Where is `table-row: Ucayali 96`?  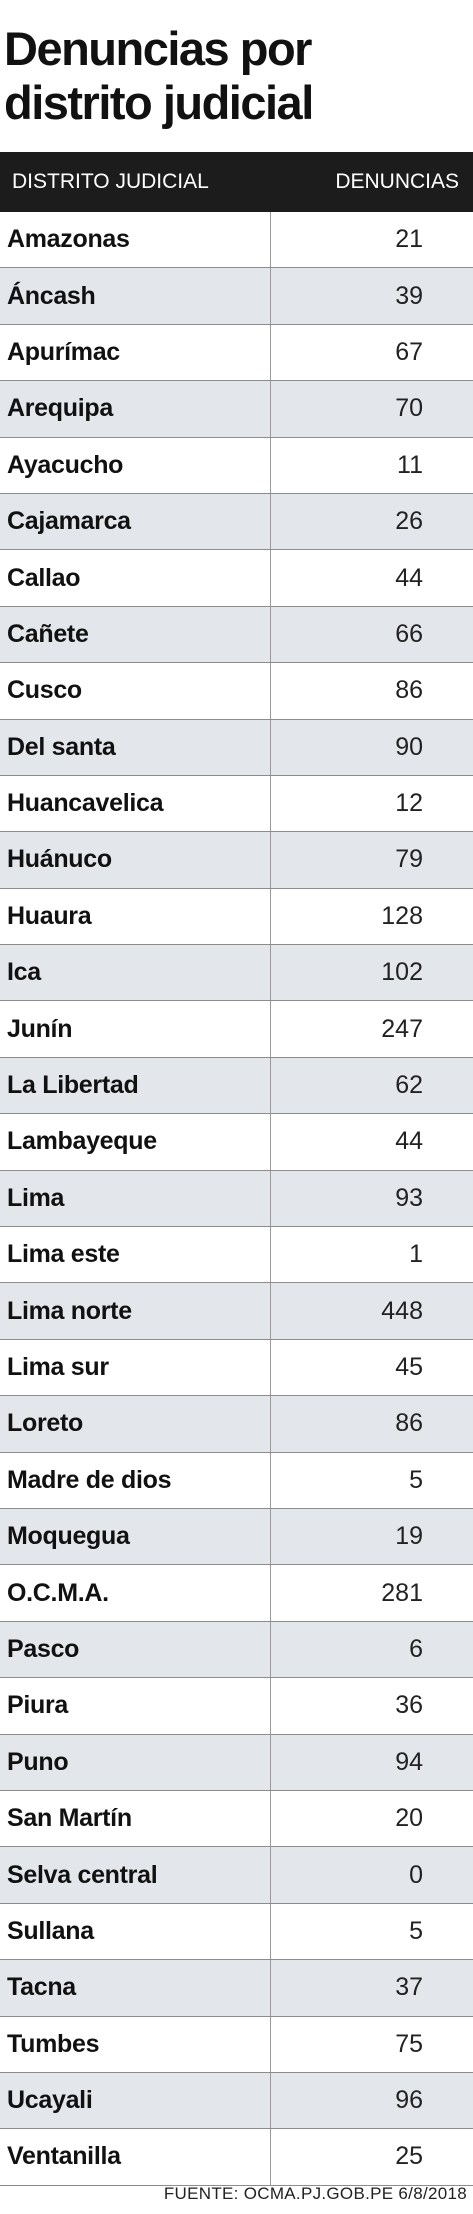
table-row: Ucayali 96 is located at coordinates (236, 2101).